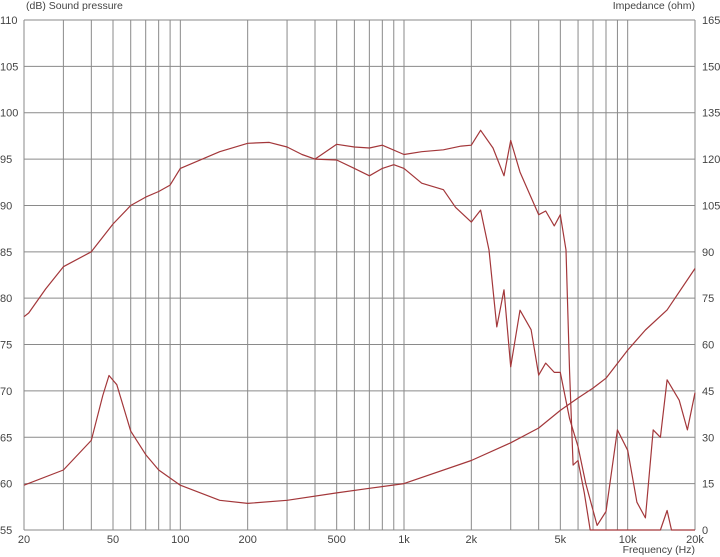 Image resolution: width=720 pixels, height=557 pixels. I want to click on y2-tick-label: 165, so click(711, 21).